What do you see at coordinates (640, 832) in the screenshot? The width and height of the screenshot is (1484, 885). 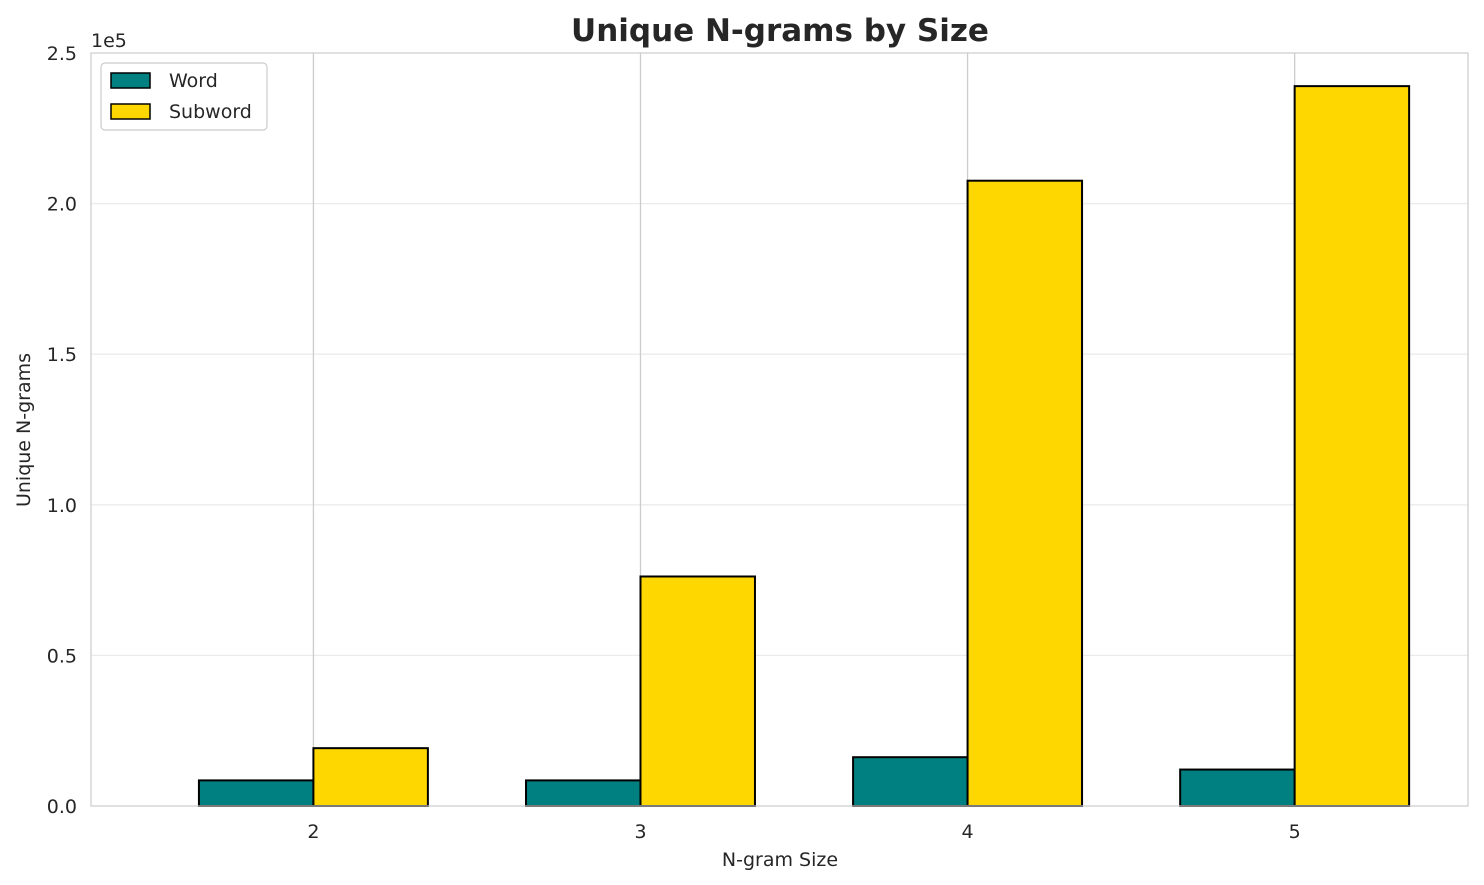 I see `x-tick-label: 3` at bounding box center [640, 832].